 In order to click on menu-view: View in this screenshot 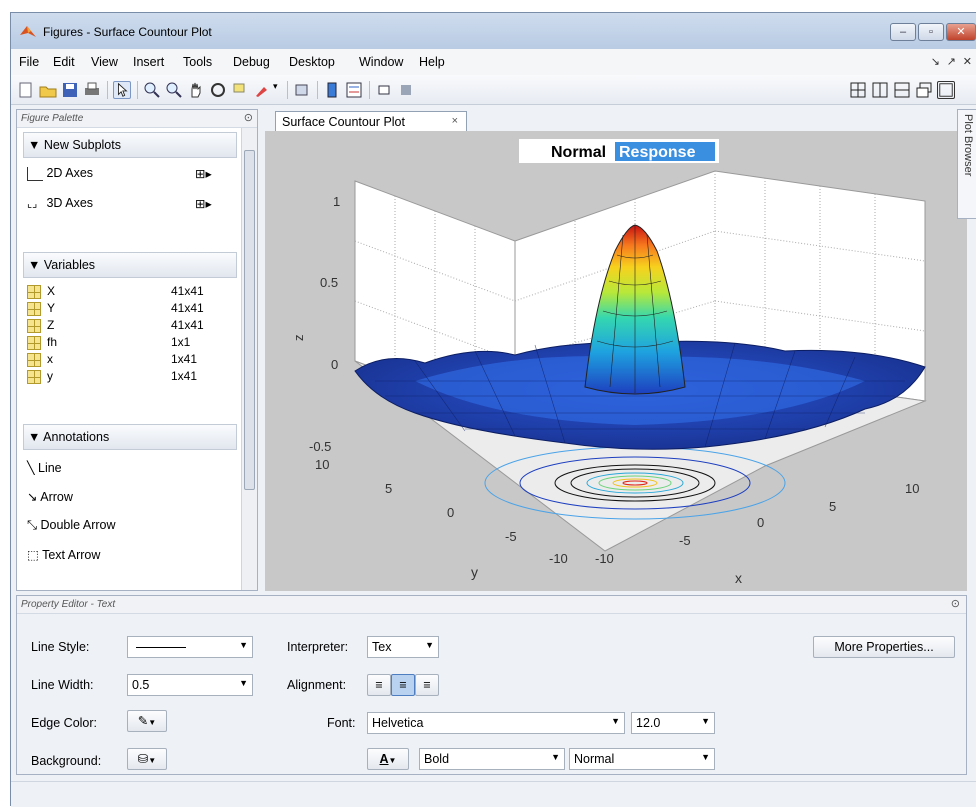, I will do `click(104, 62)`.